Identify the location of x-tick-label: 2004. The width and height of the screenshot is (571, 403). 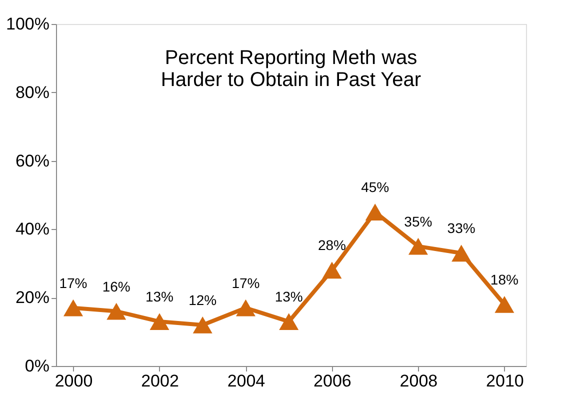
(246, 381).